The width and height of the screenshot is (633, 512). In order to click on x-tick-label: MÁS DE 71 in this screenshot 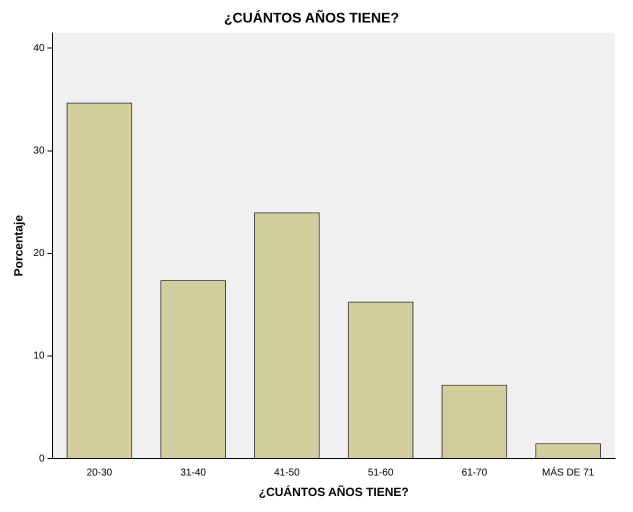, I will do `click(568, 472)`.